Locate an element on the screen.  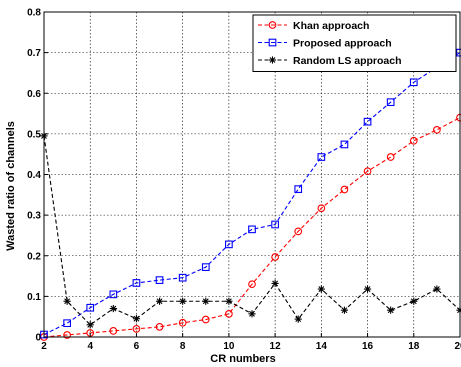
y-tick-label: 0.6 is located at coordinates (34, 94).